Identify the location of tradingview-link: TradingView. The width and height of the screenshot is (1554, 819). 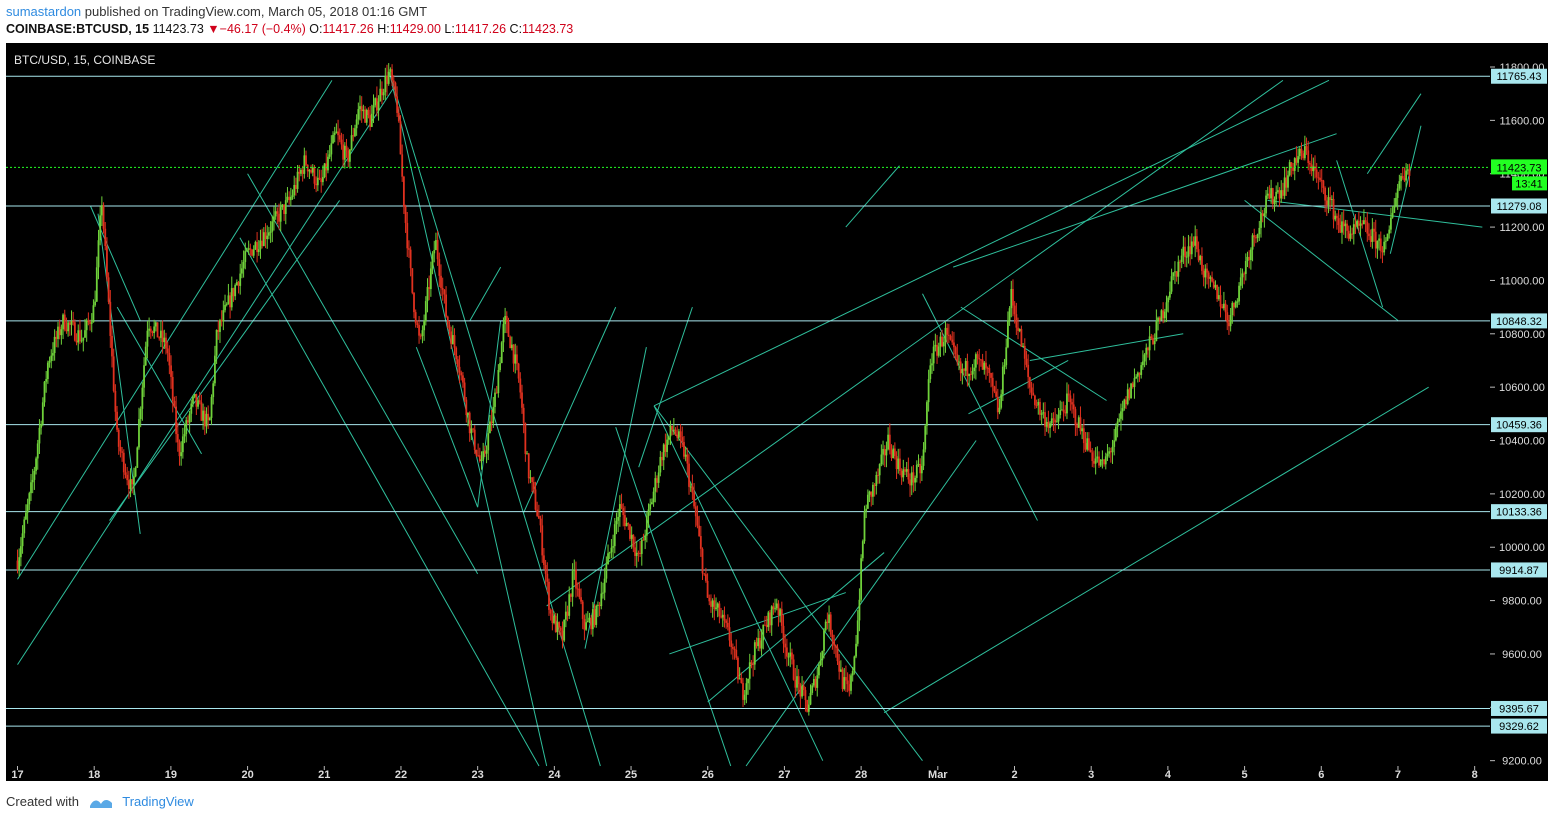
(158, 801).